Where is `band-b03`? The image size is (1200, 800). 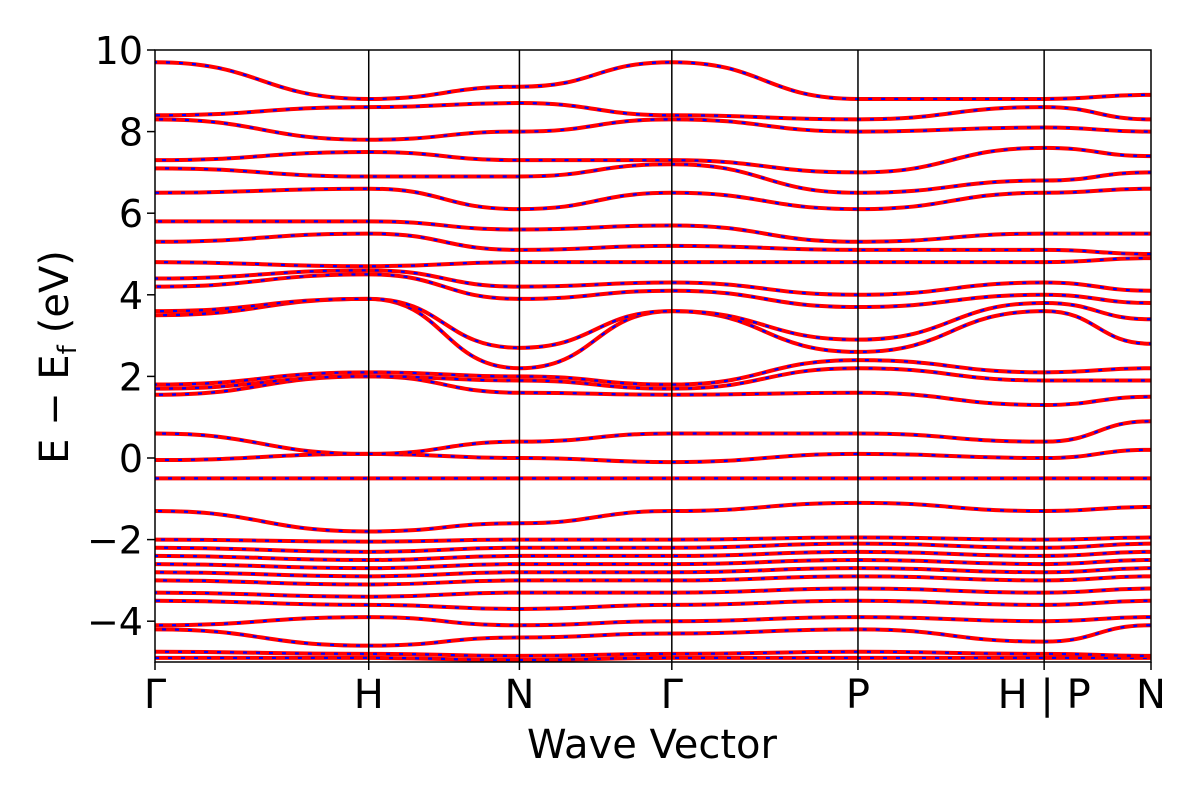
band-b03 is located at coordinates (653, 635).